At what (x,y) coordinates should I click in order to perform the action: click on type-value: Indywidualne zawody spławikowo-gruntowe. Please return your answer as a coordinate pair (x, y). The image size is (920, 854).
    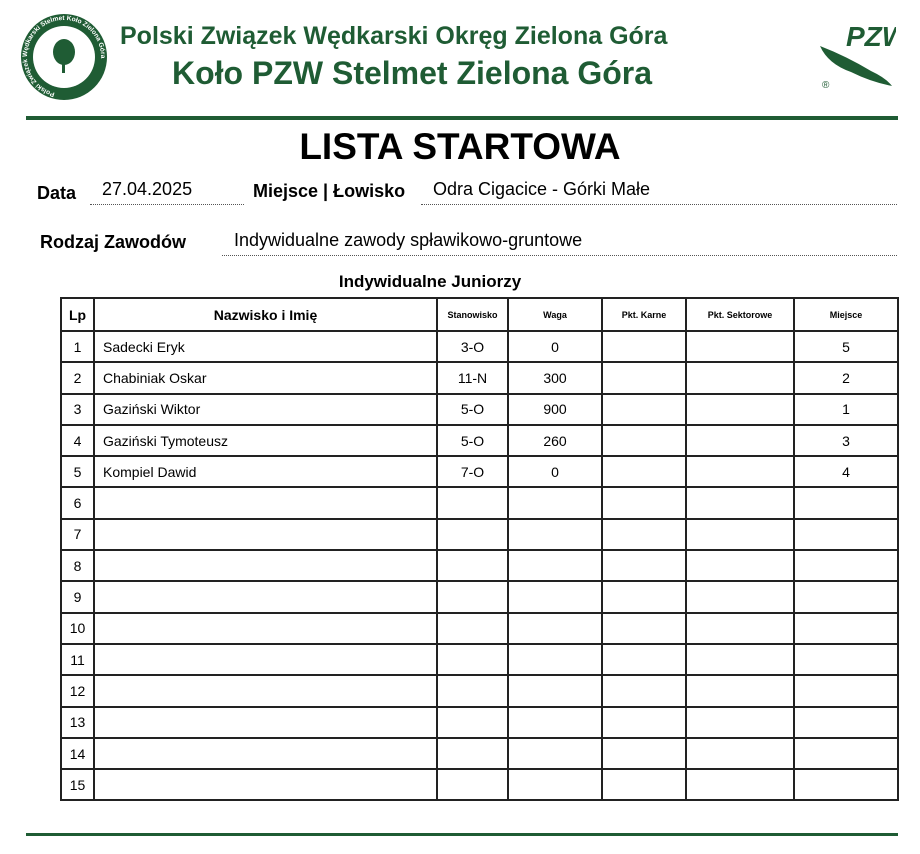
    Looking at the image, I should click on (559, 243).